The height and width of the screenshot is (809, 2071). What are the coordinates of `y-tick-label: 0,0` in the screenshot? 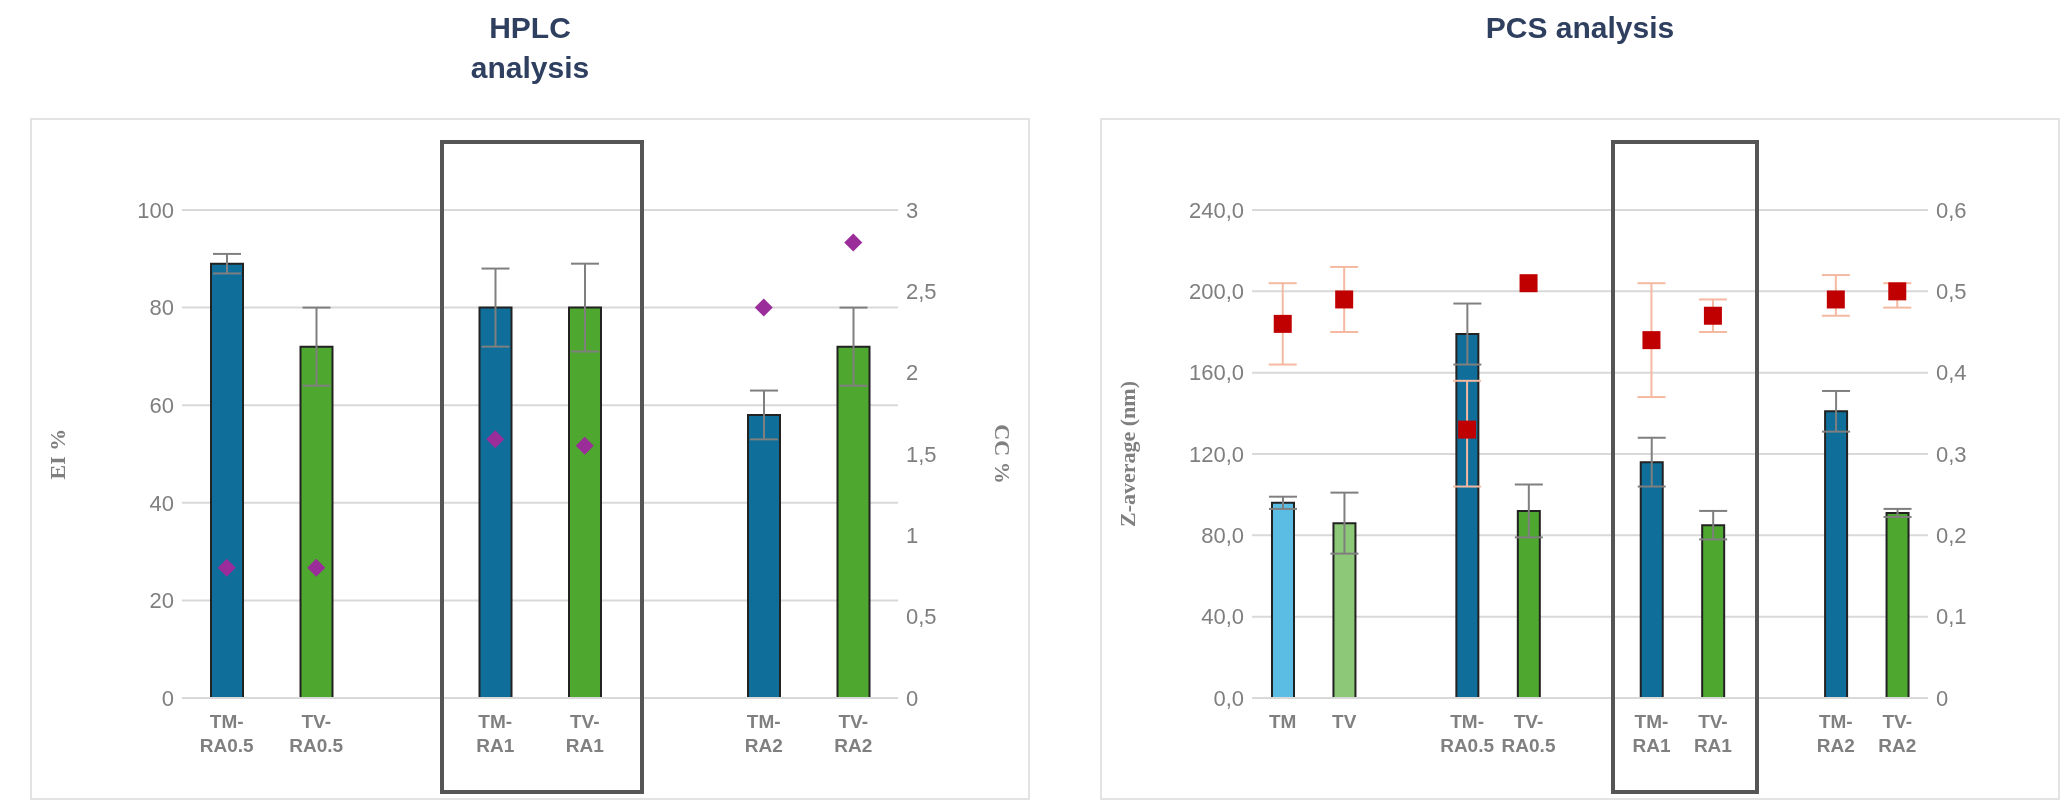 It's located at (1228, 698).